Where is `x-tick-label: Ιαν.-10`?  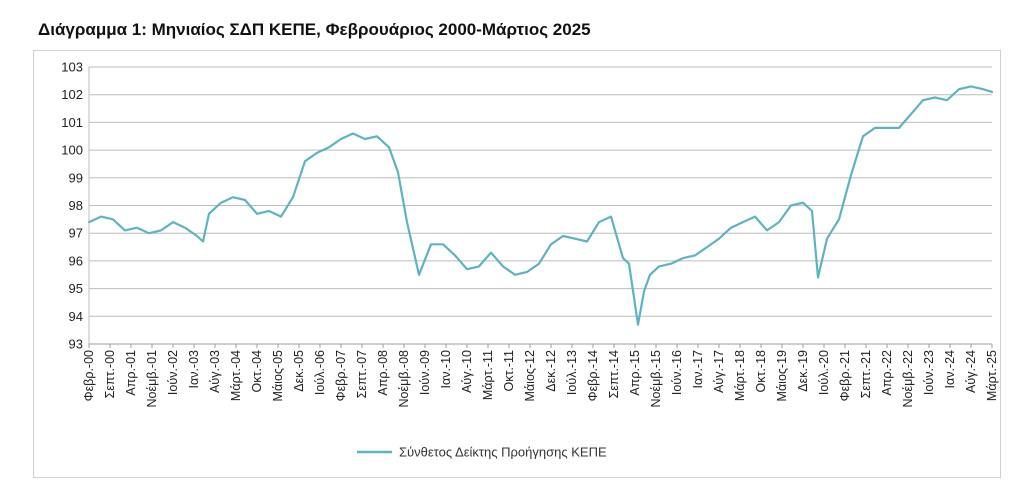 x-tick-label: Ιαν.-10 is located at coordinates (446, 369).